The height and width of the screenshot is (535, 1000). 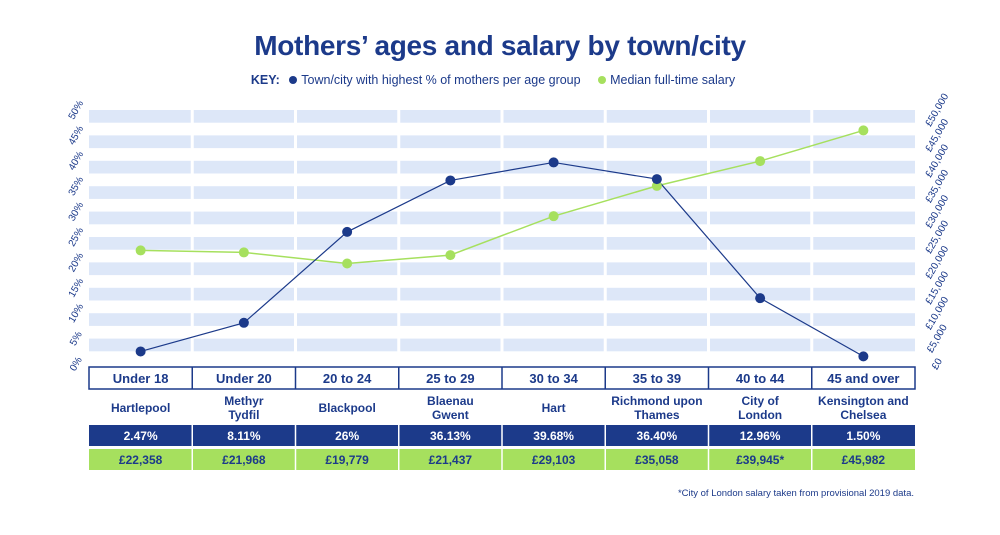 I want to click on town-label-line: Chelsea, so click(x=863, y=415).